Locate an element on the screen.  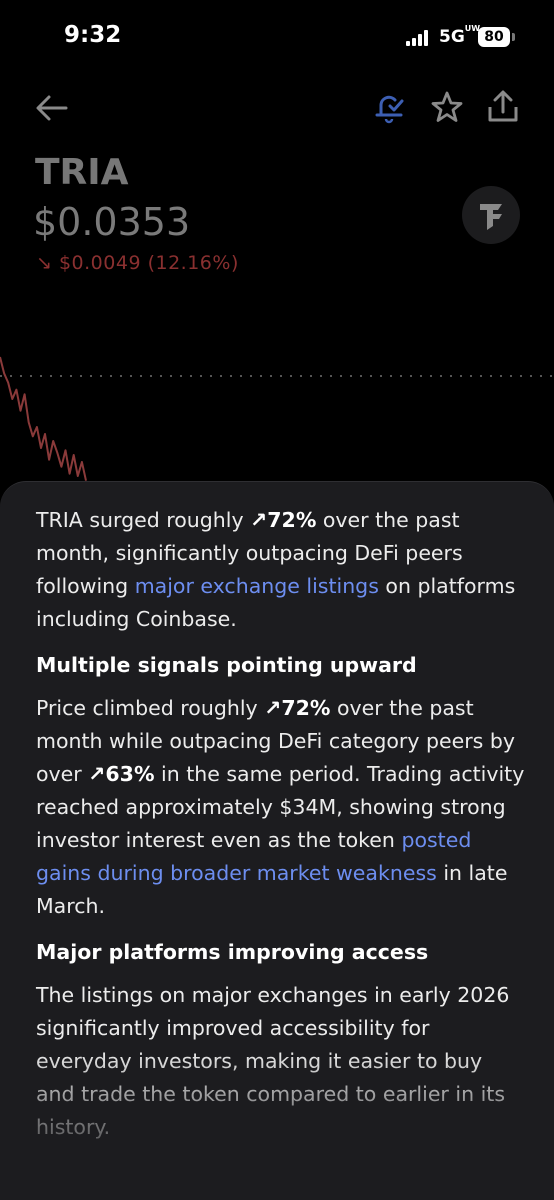
battery-icon: 80 is located at coordinates (494, 37).